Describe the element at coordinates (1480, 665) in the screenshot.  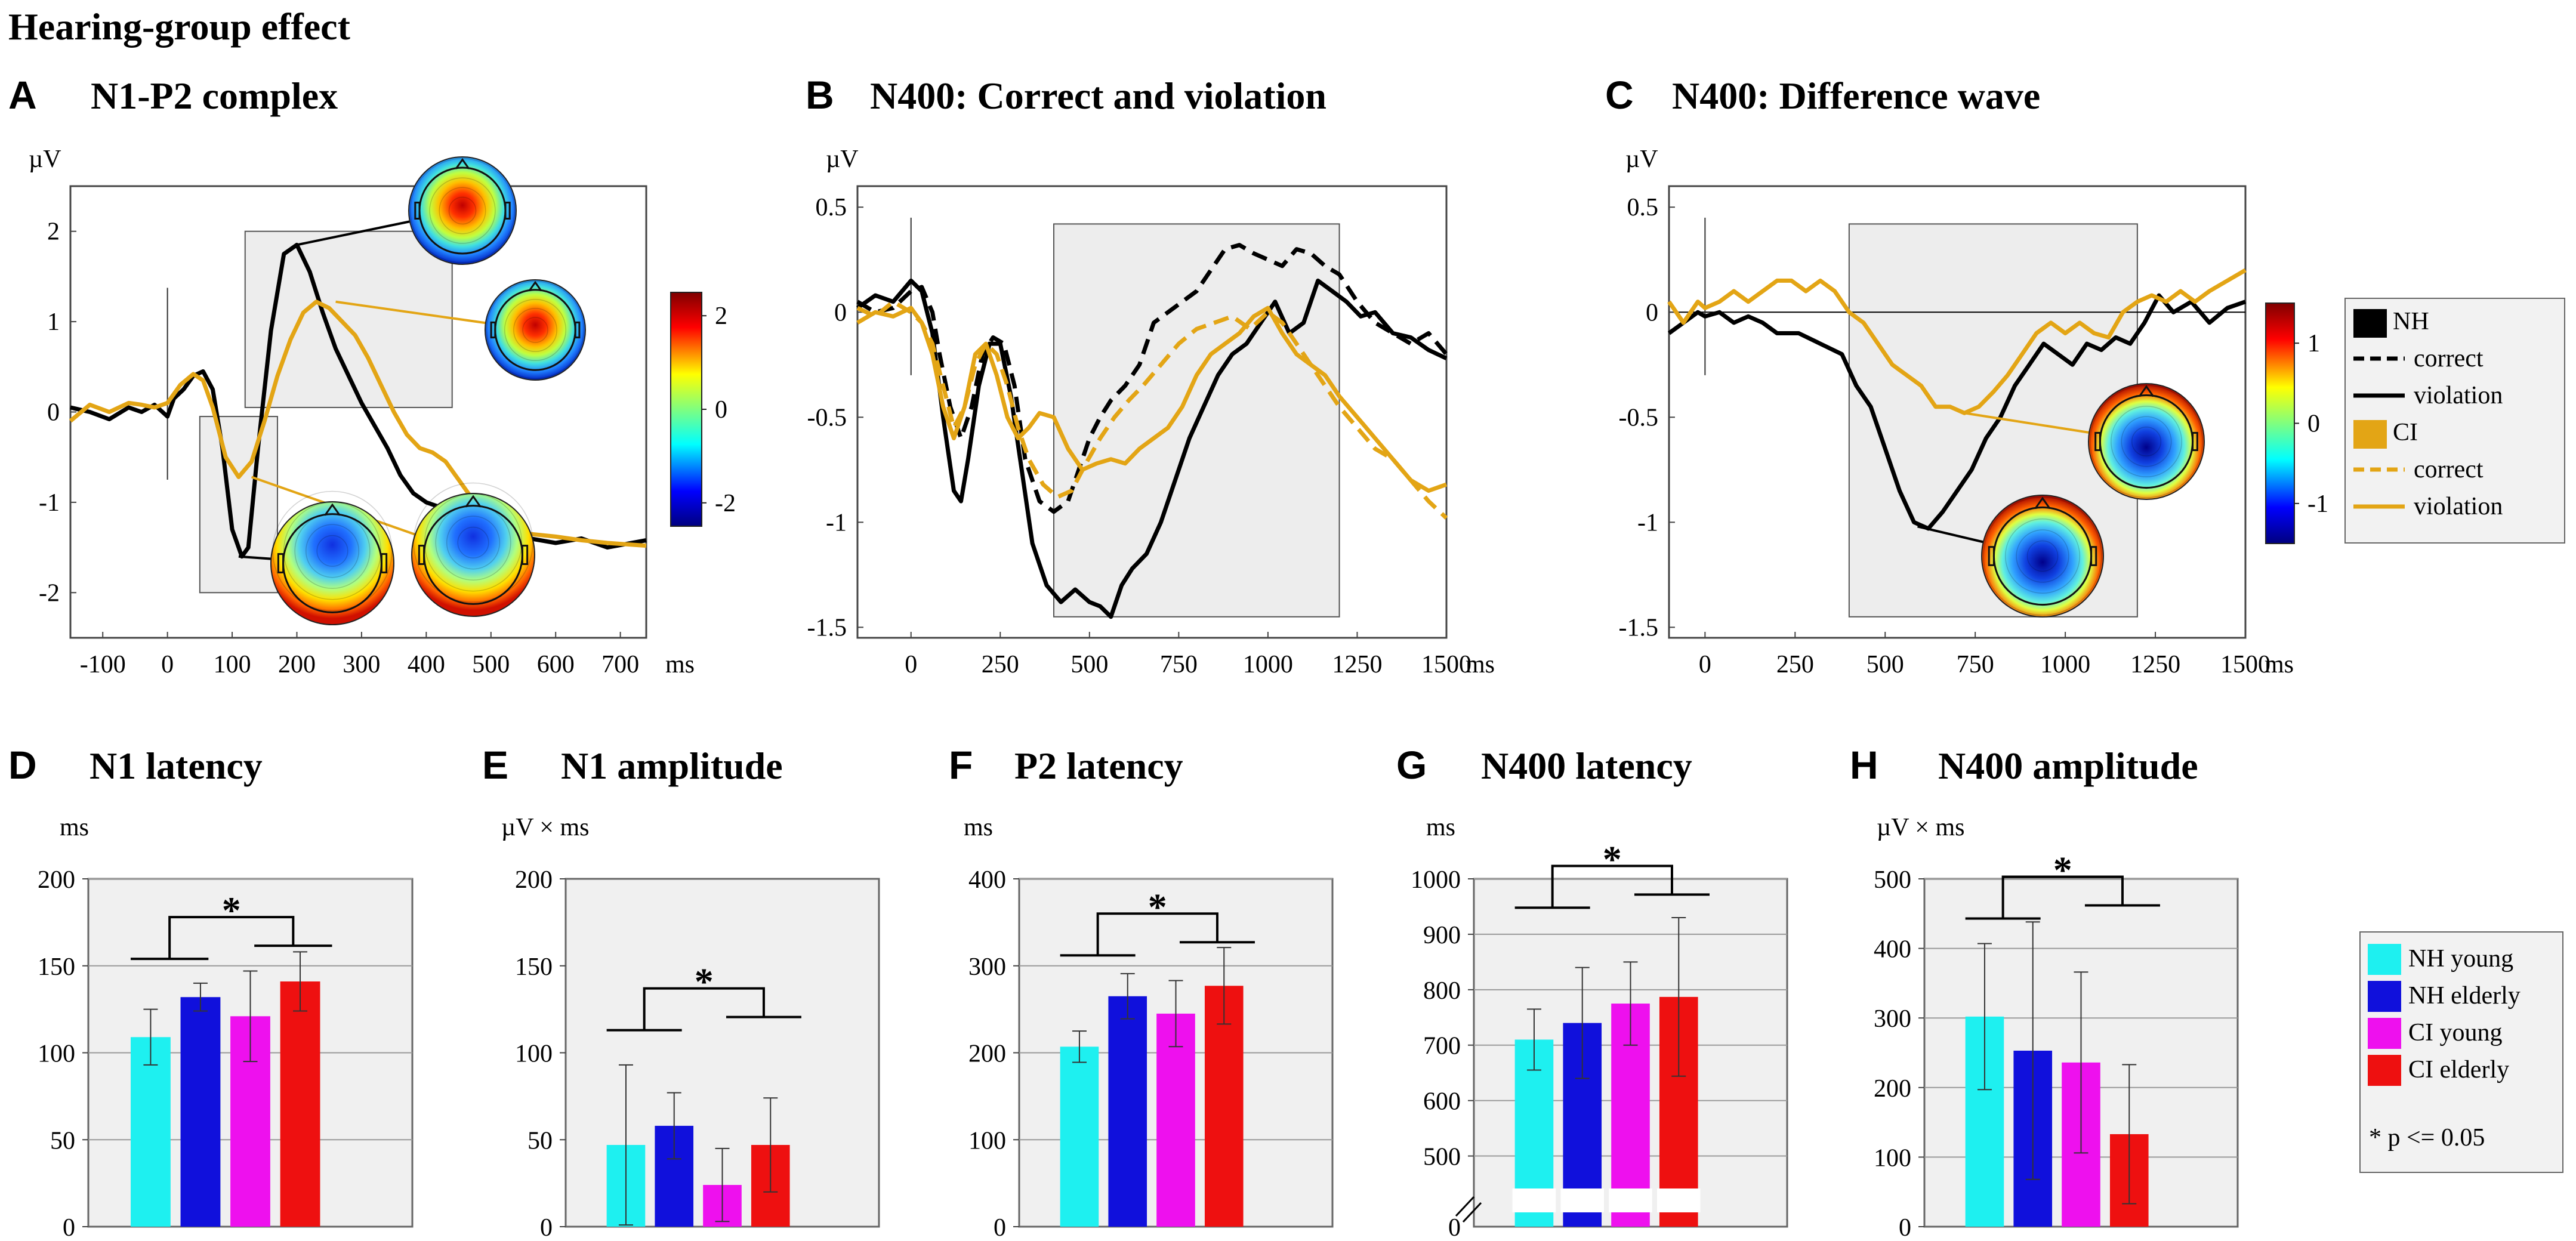
I see `x-axis-unit: ms` at that location.